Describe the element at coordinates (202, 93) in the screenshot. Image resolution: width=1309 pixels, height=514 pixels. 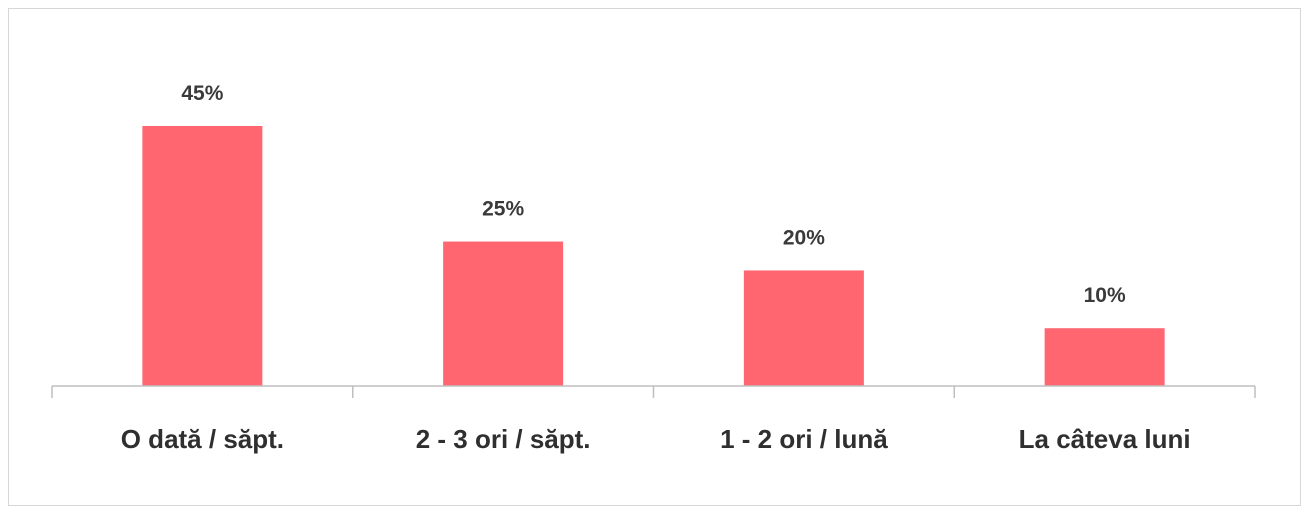
I see `bar-value-label: 45%` at that location.